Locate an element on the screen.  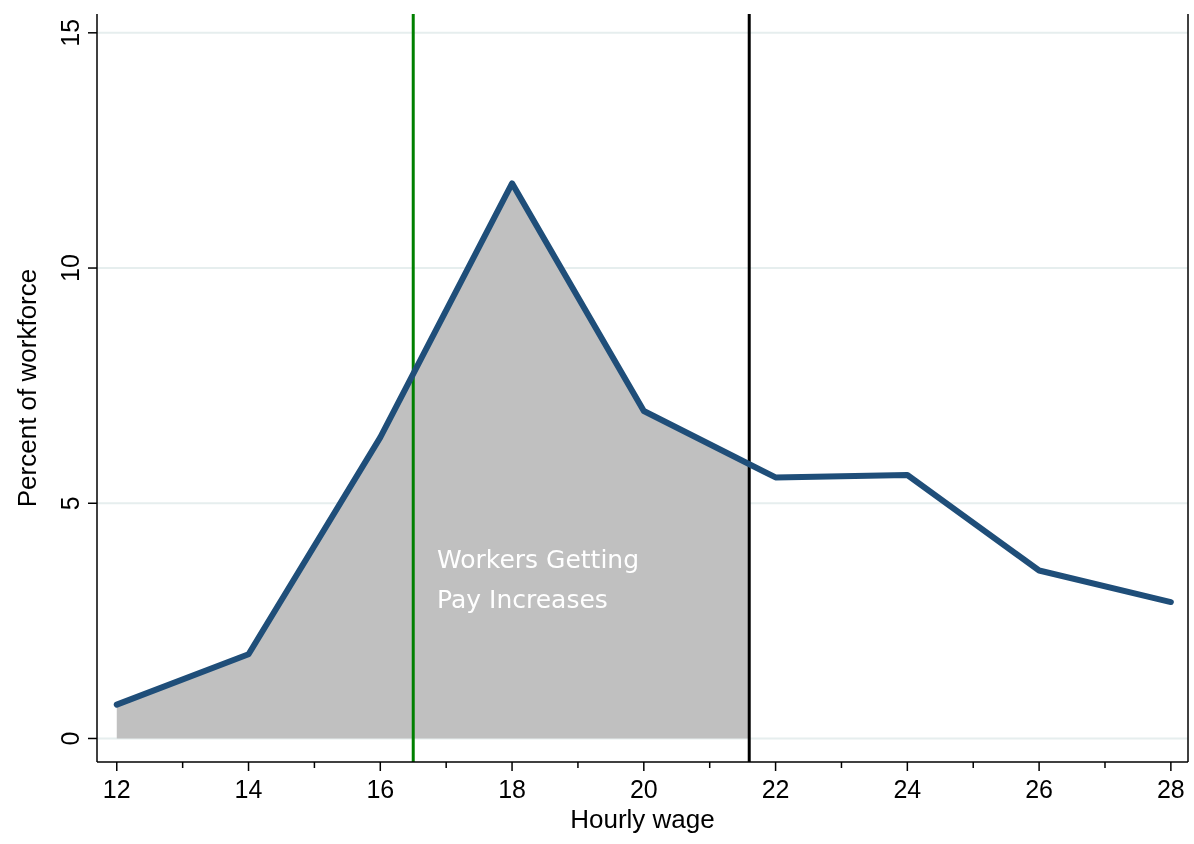
y-tick-label: 10 is located at coordinates (70, 268).